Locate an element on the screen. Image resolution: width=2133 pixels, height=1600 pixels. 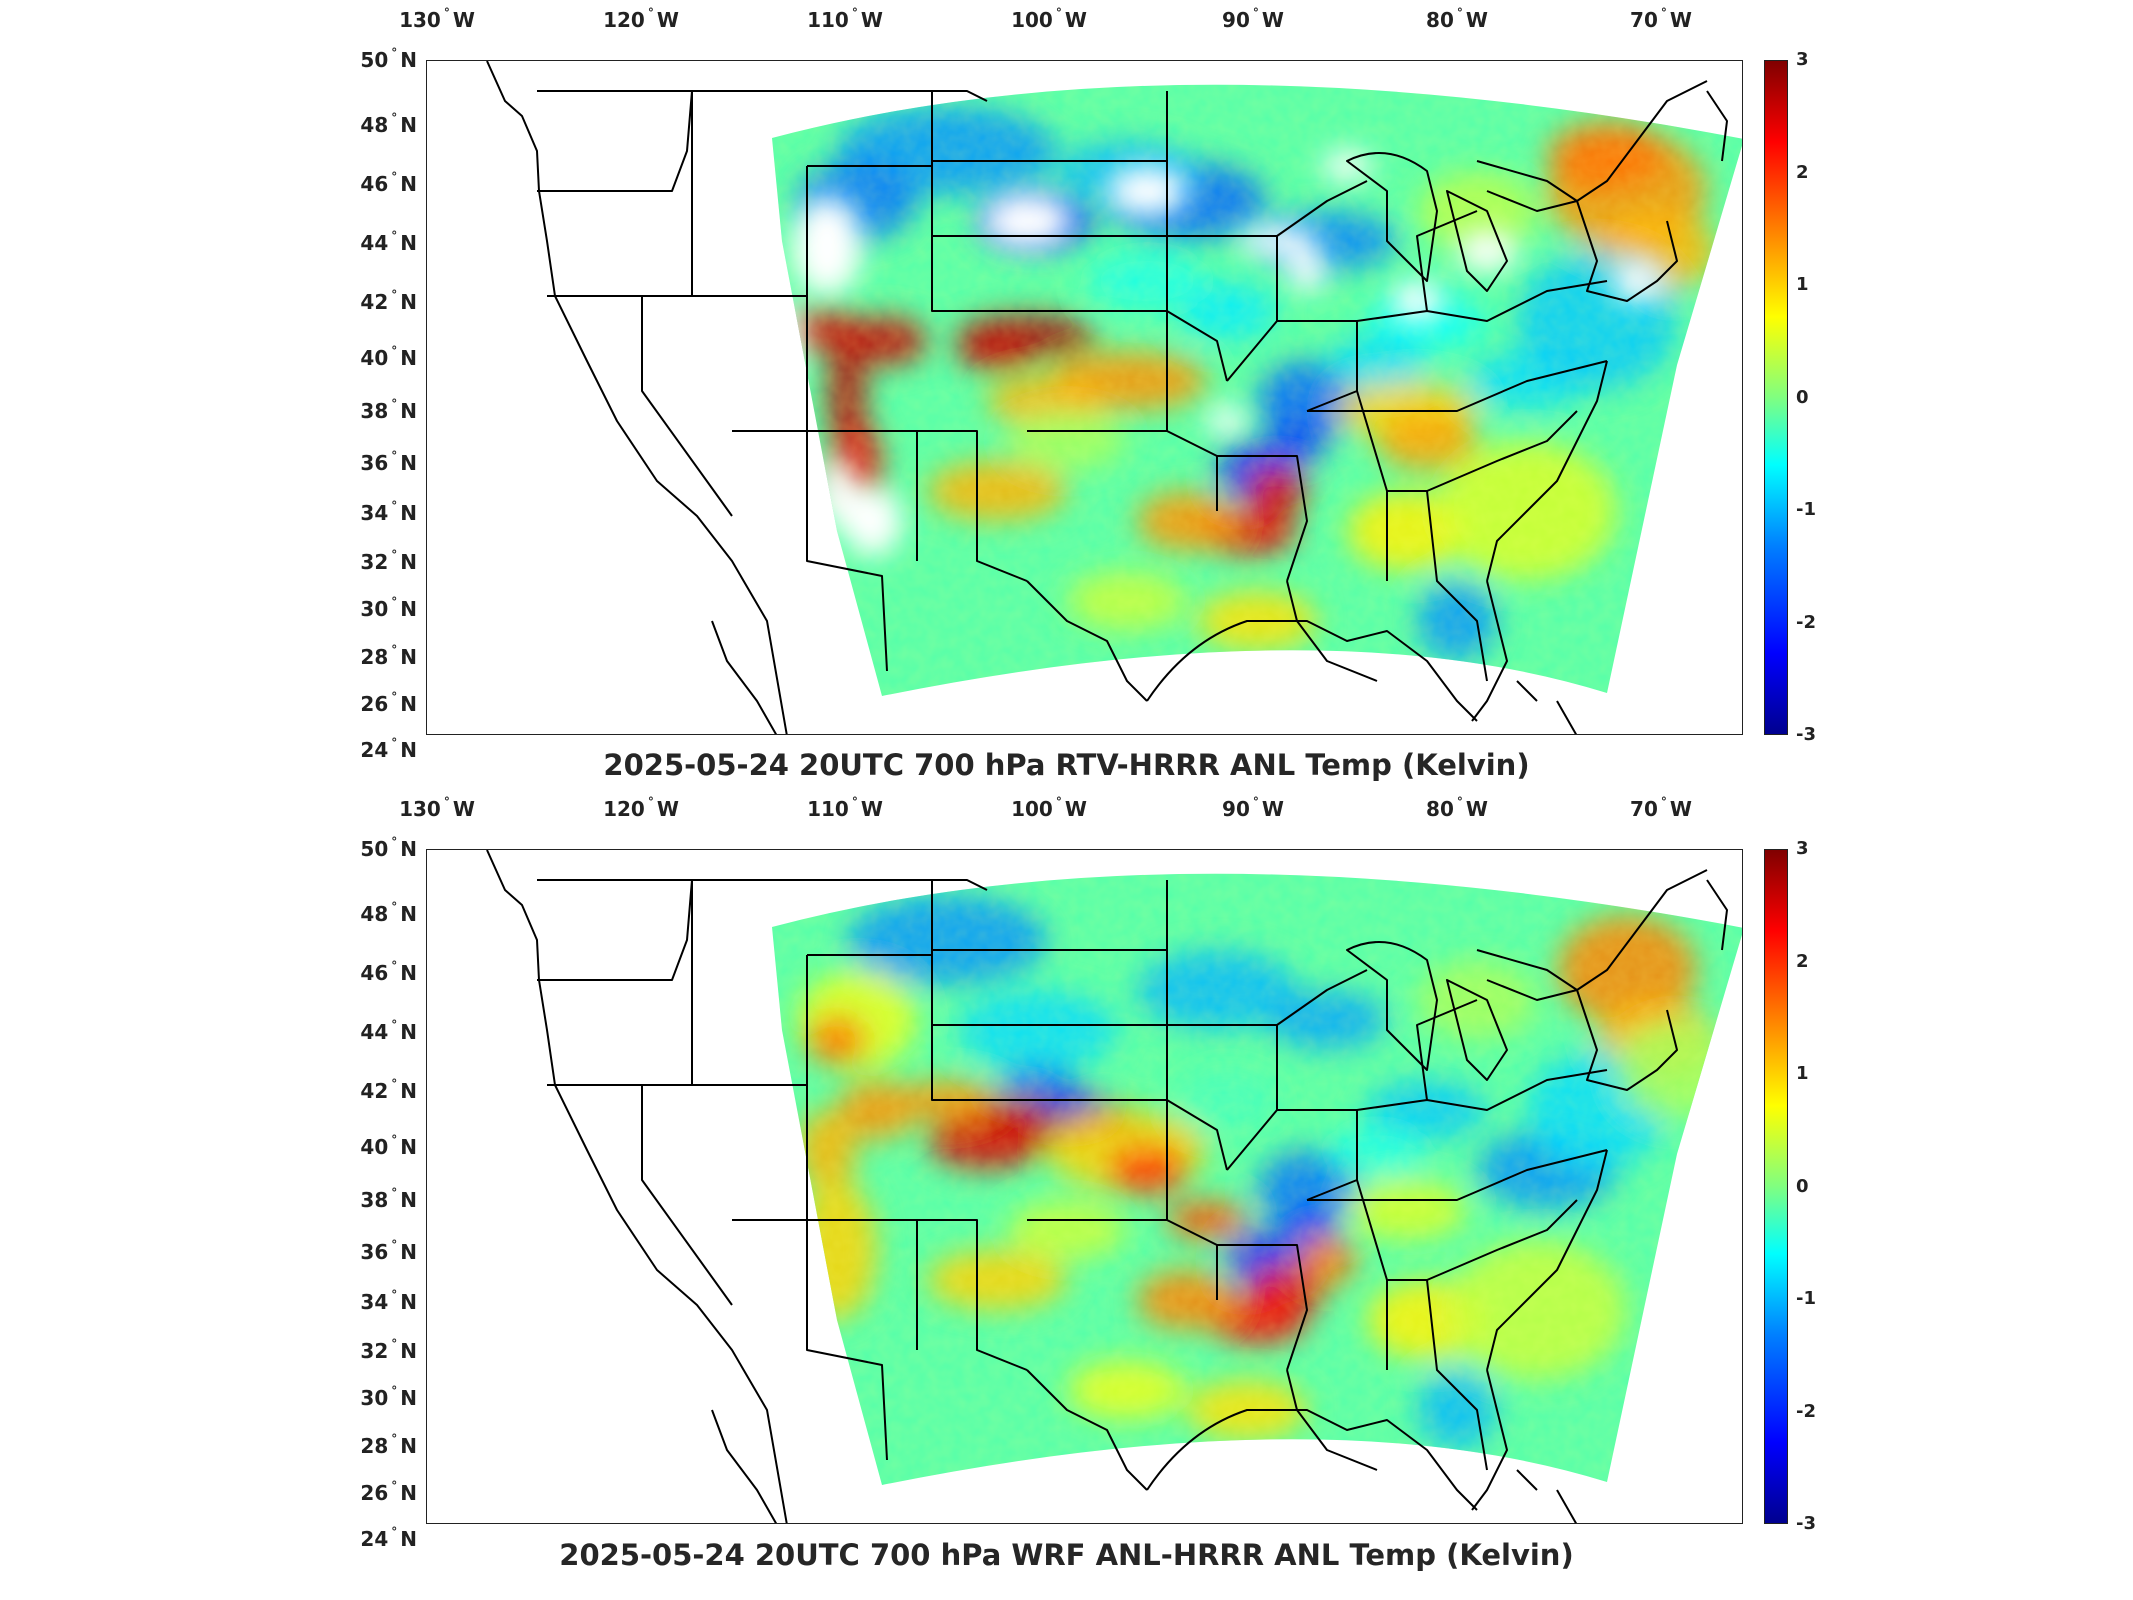
colorbar is located at coordinates (1776, 397).